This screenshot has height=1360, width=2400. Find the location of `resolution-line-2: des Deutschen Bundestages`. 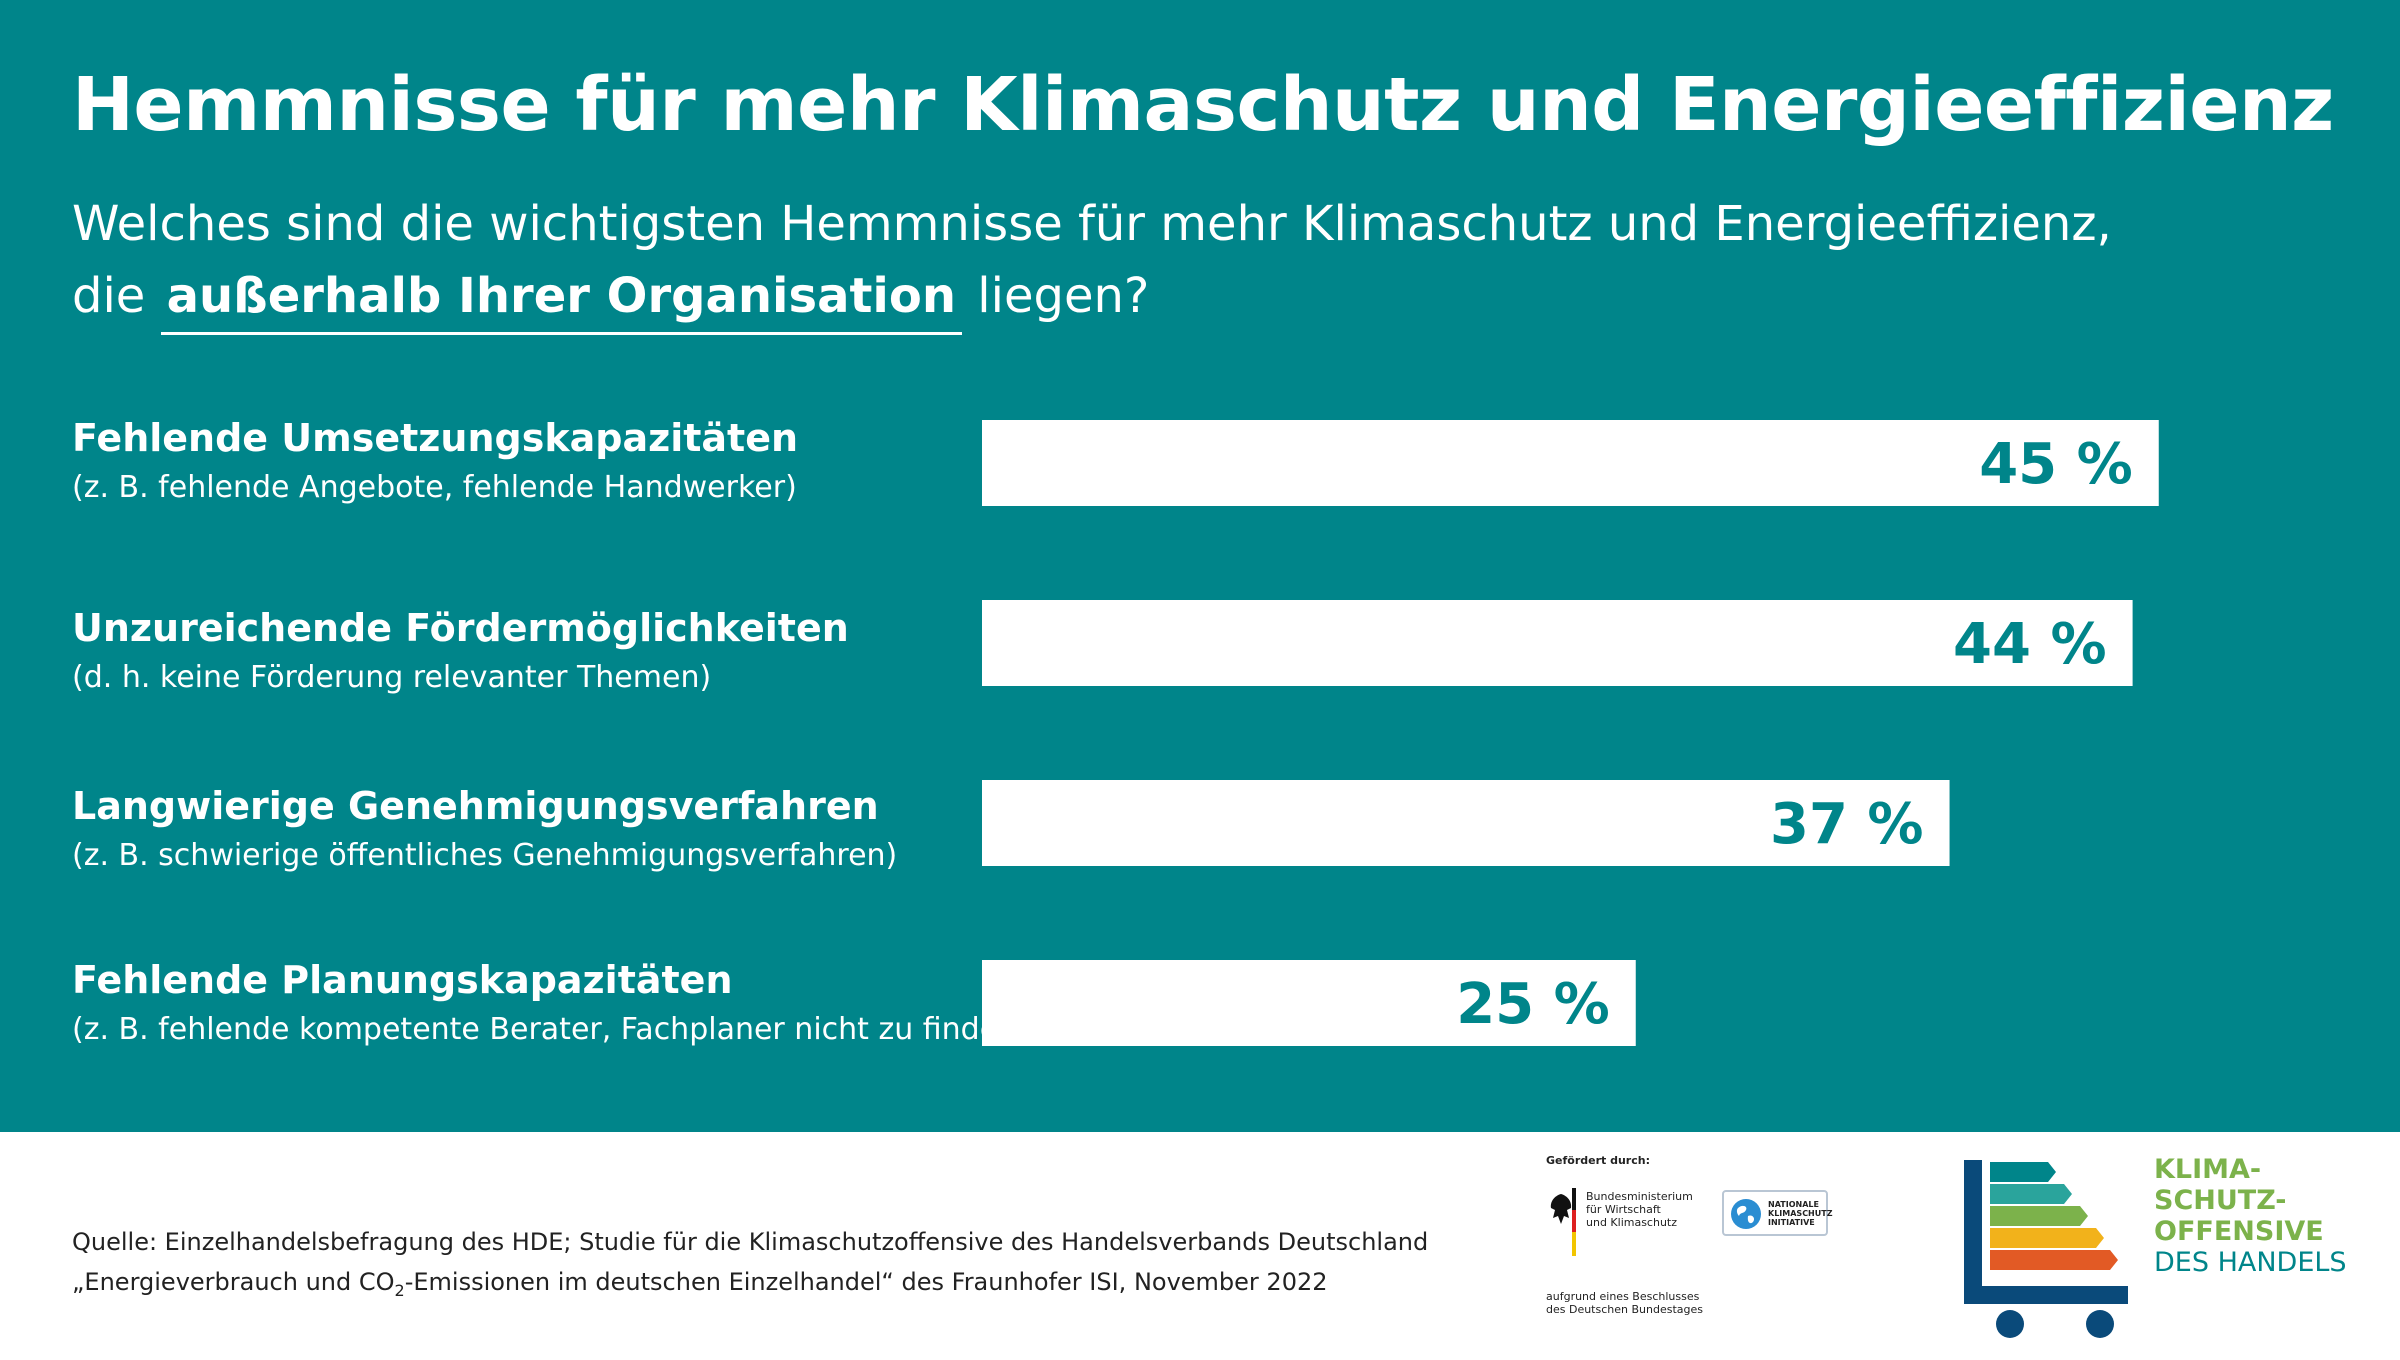

resolution-line-2: des Deutschen Bundestages is located at coordinates (1624, 1309).